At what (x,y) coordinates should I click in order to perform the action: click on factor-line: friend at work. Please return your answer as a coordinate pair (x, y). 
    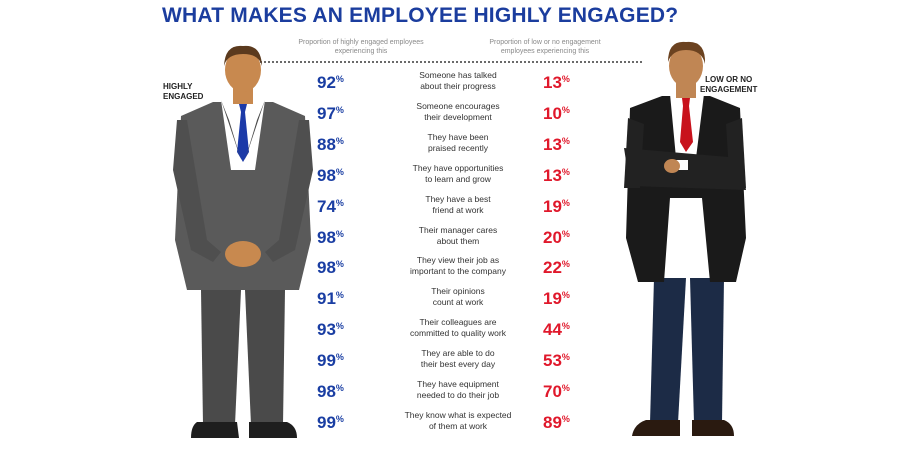
    Looking at the image, I should click on (458, 209).